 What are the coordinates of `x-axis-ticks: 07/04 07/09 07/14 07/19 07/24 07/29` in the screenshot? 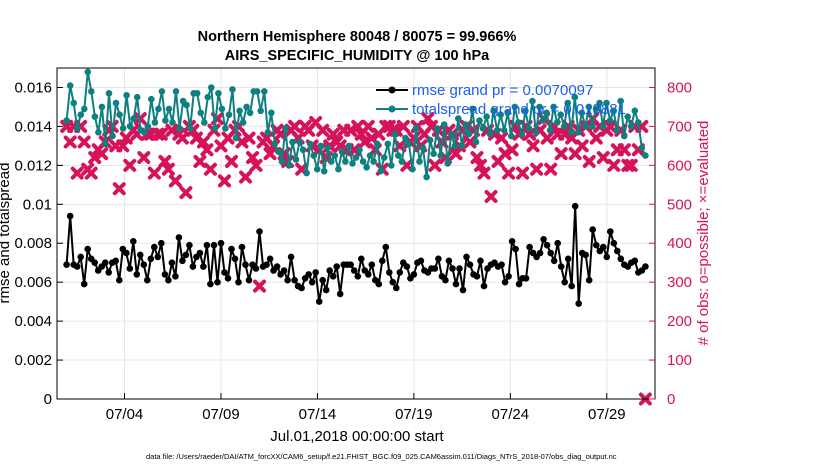 It's located at (366, 408).